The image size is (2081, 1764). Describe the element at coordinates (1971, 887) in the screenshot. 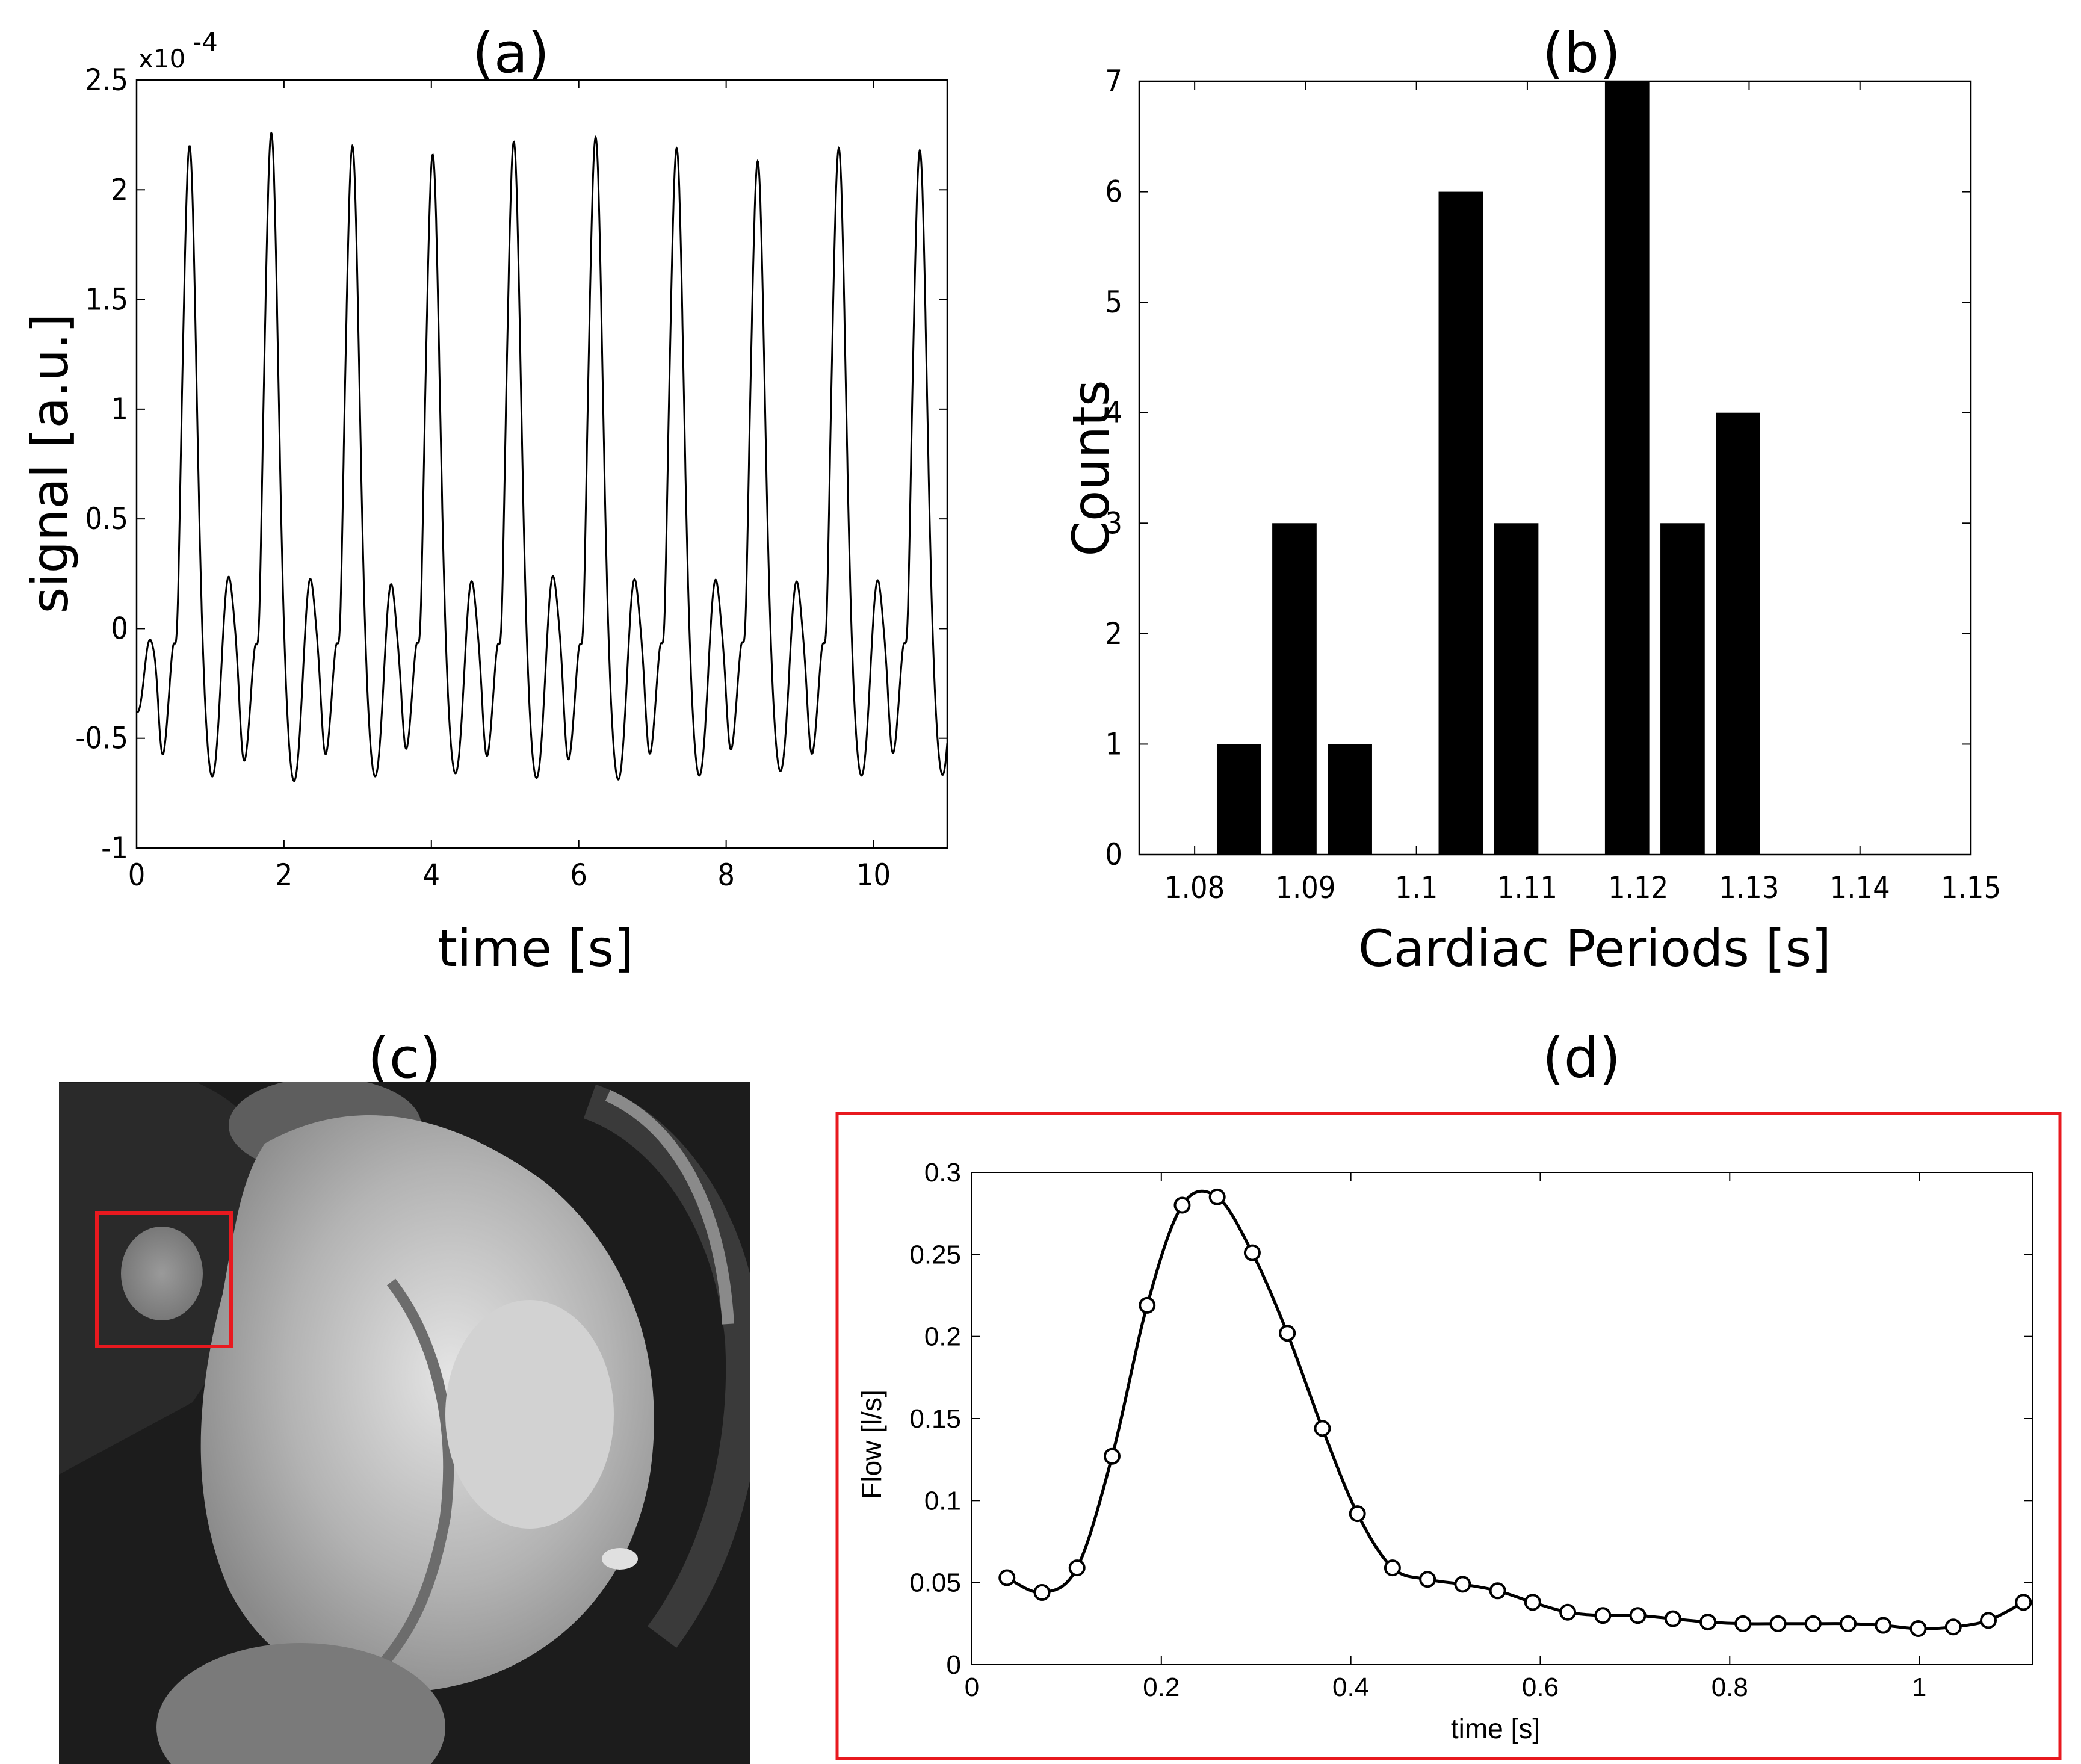

I see `x-tick-label: 1.15` at that location.